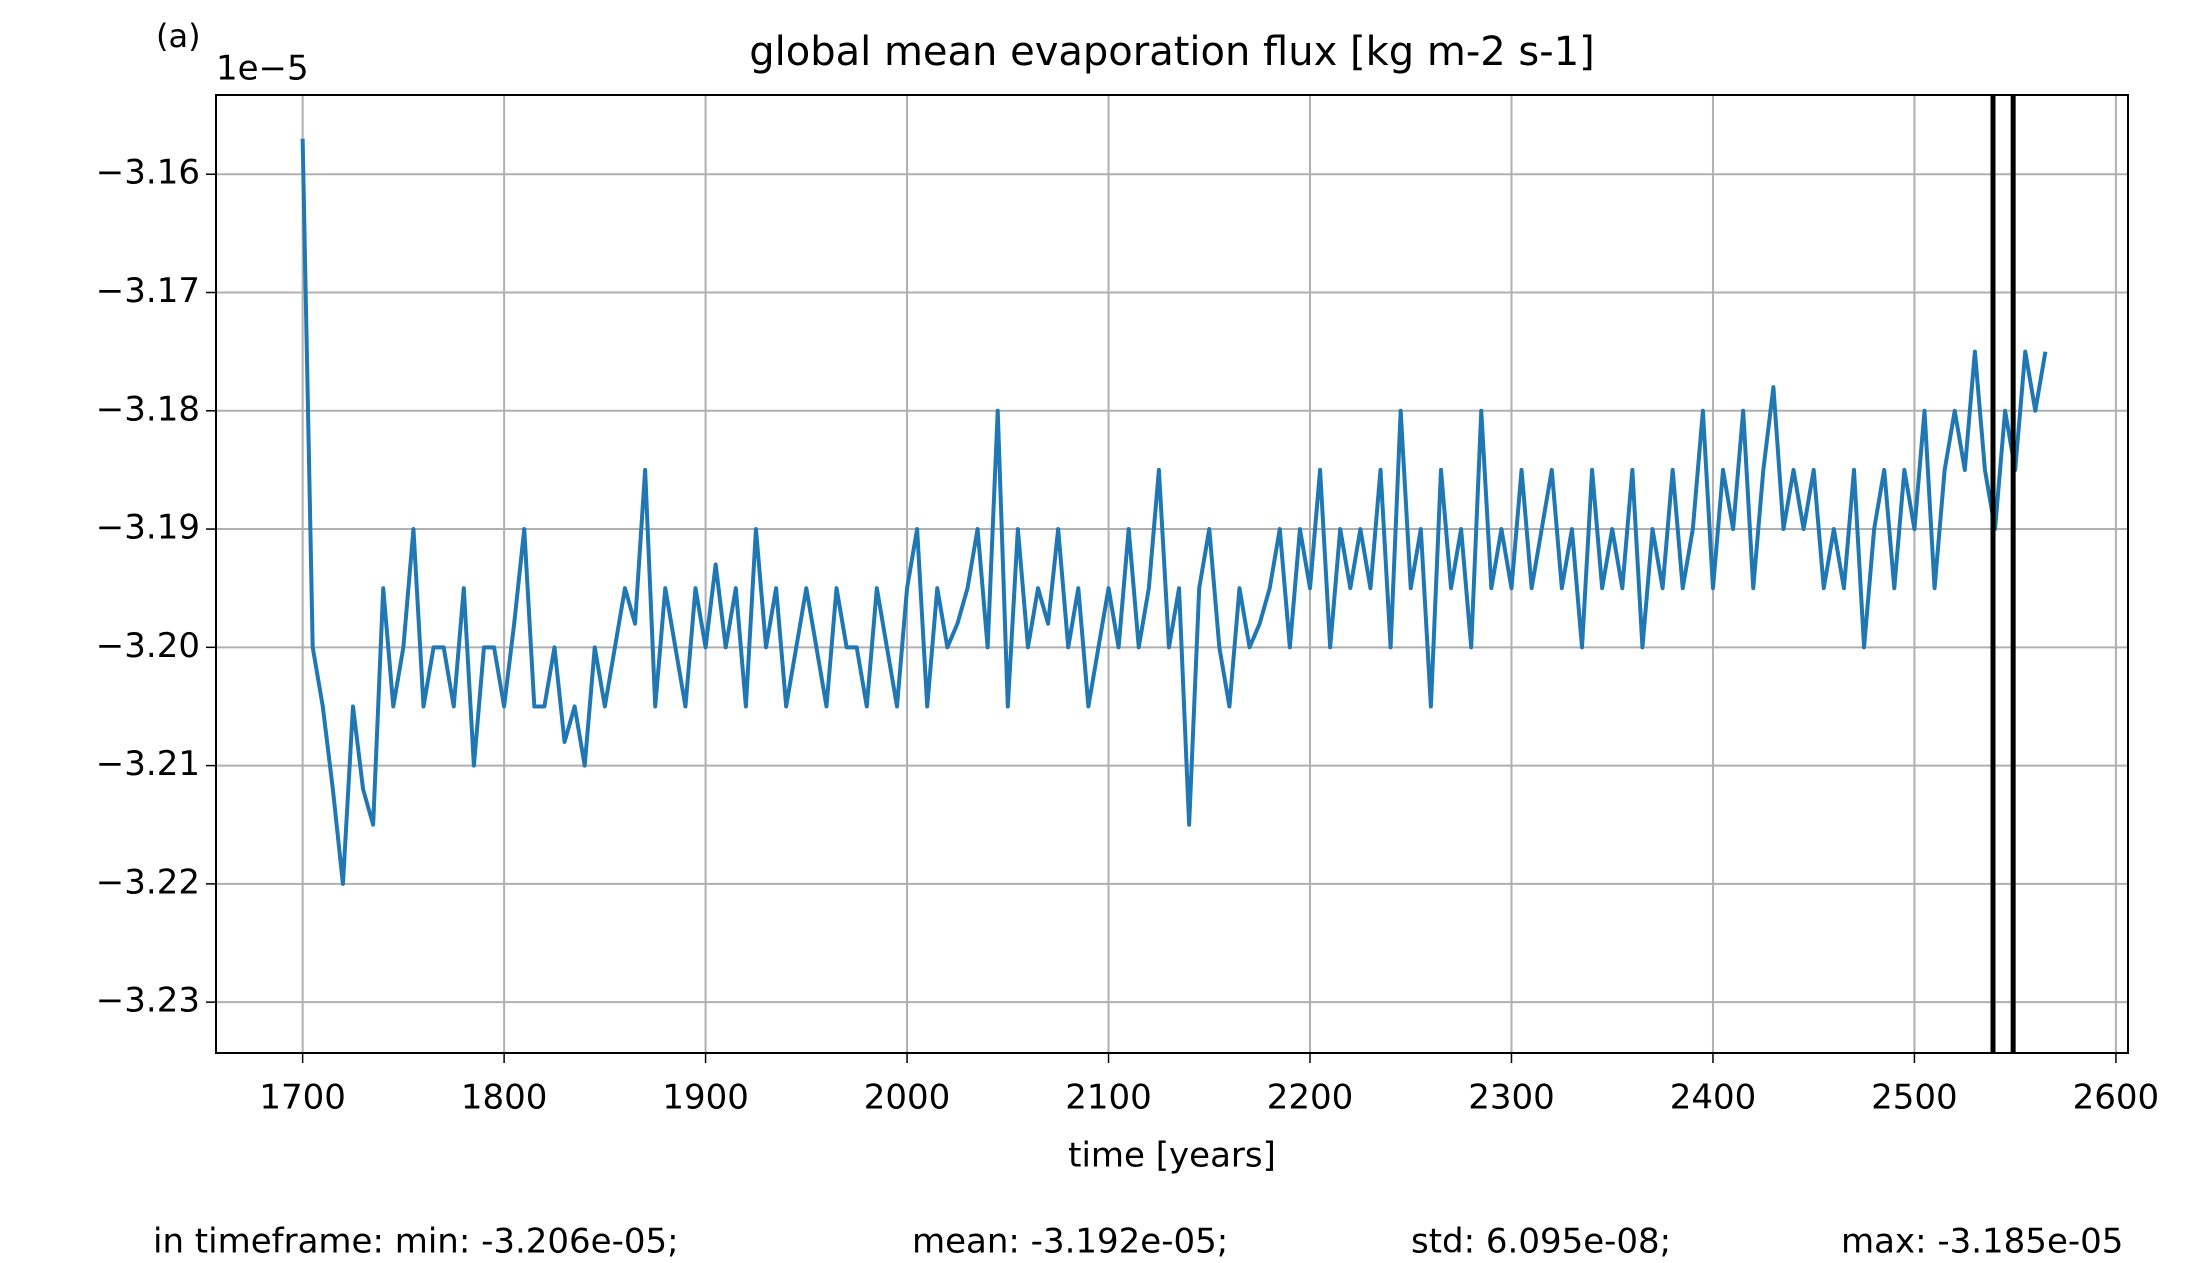 The width and height of the screenshot is (2196, 1263). What do you see at coordinates (907, 1098) in the screenshot?
I see `x-tick-label: 2000` at bounding box center [907, 1098].